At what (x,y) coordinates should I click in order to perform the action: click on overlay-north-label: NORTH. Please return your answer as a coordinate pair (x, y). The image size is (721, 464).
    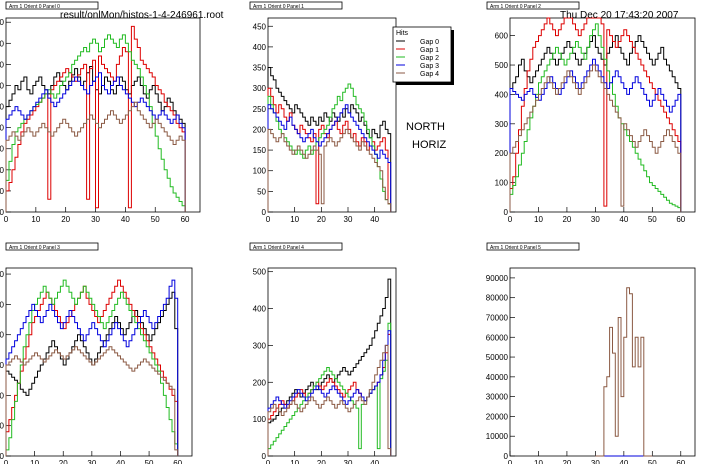
    Looking at the image, I should click on (425, 127).